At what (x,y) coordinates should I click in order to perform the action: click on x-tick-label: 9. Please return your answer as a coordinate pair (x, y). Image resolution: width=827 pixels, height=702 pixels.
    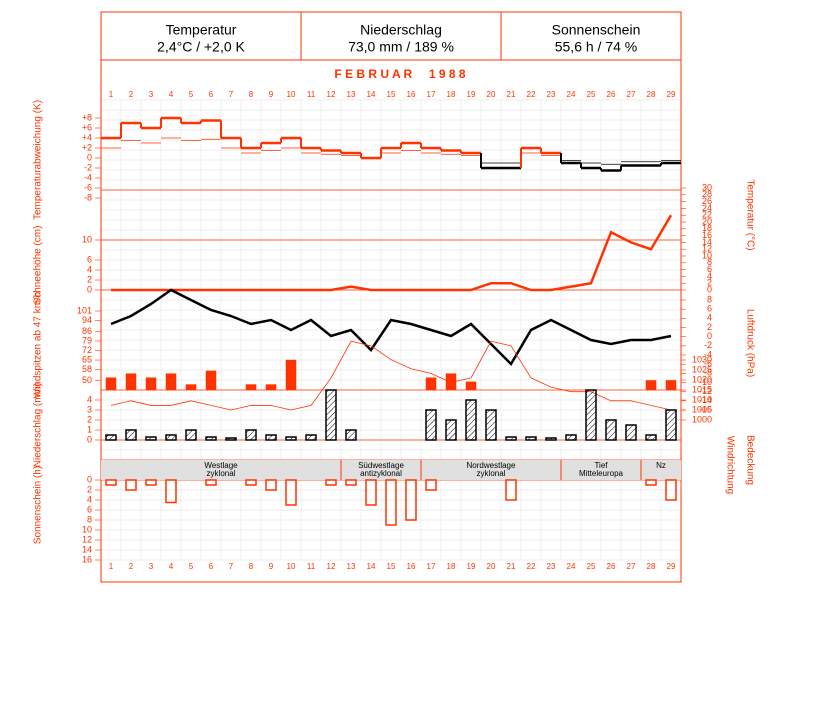
    Looking at the image, I should click on (271, 566).